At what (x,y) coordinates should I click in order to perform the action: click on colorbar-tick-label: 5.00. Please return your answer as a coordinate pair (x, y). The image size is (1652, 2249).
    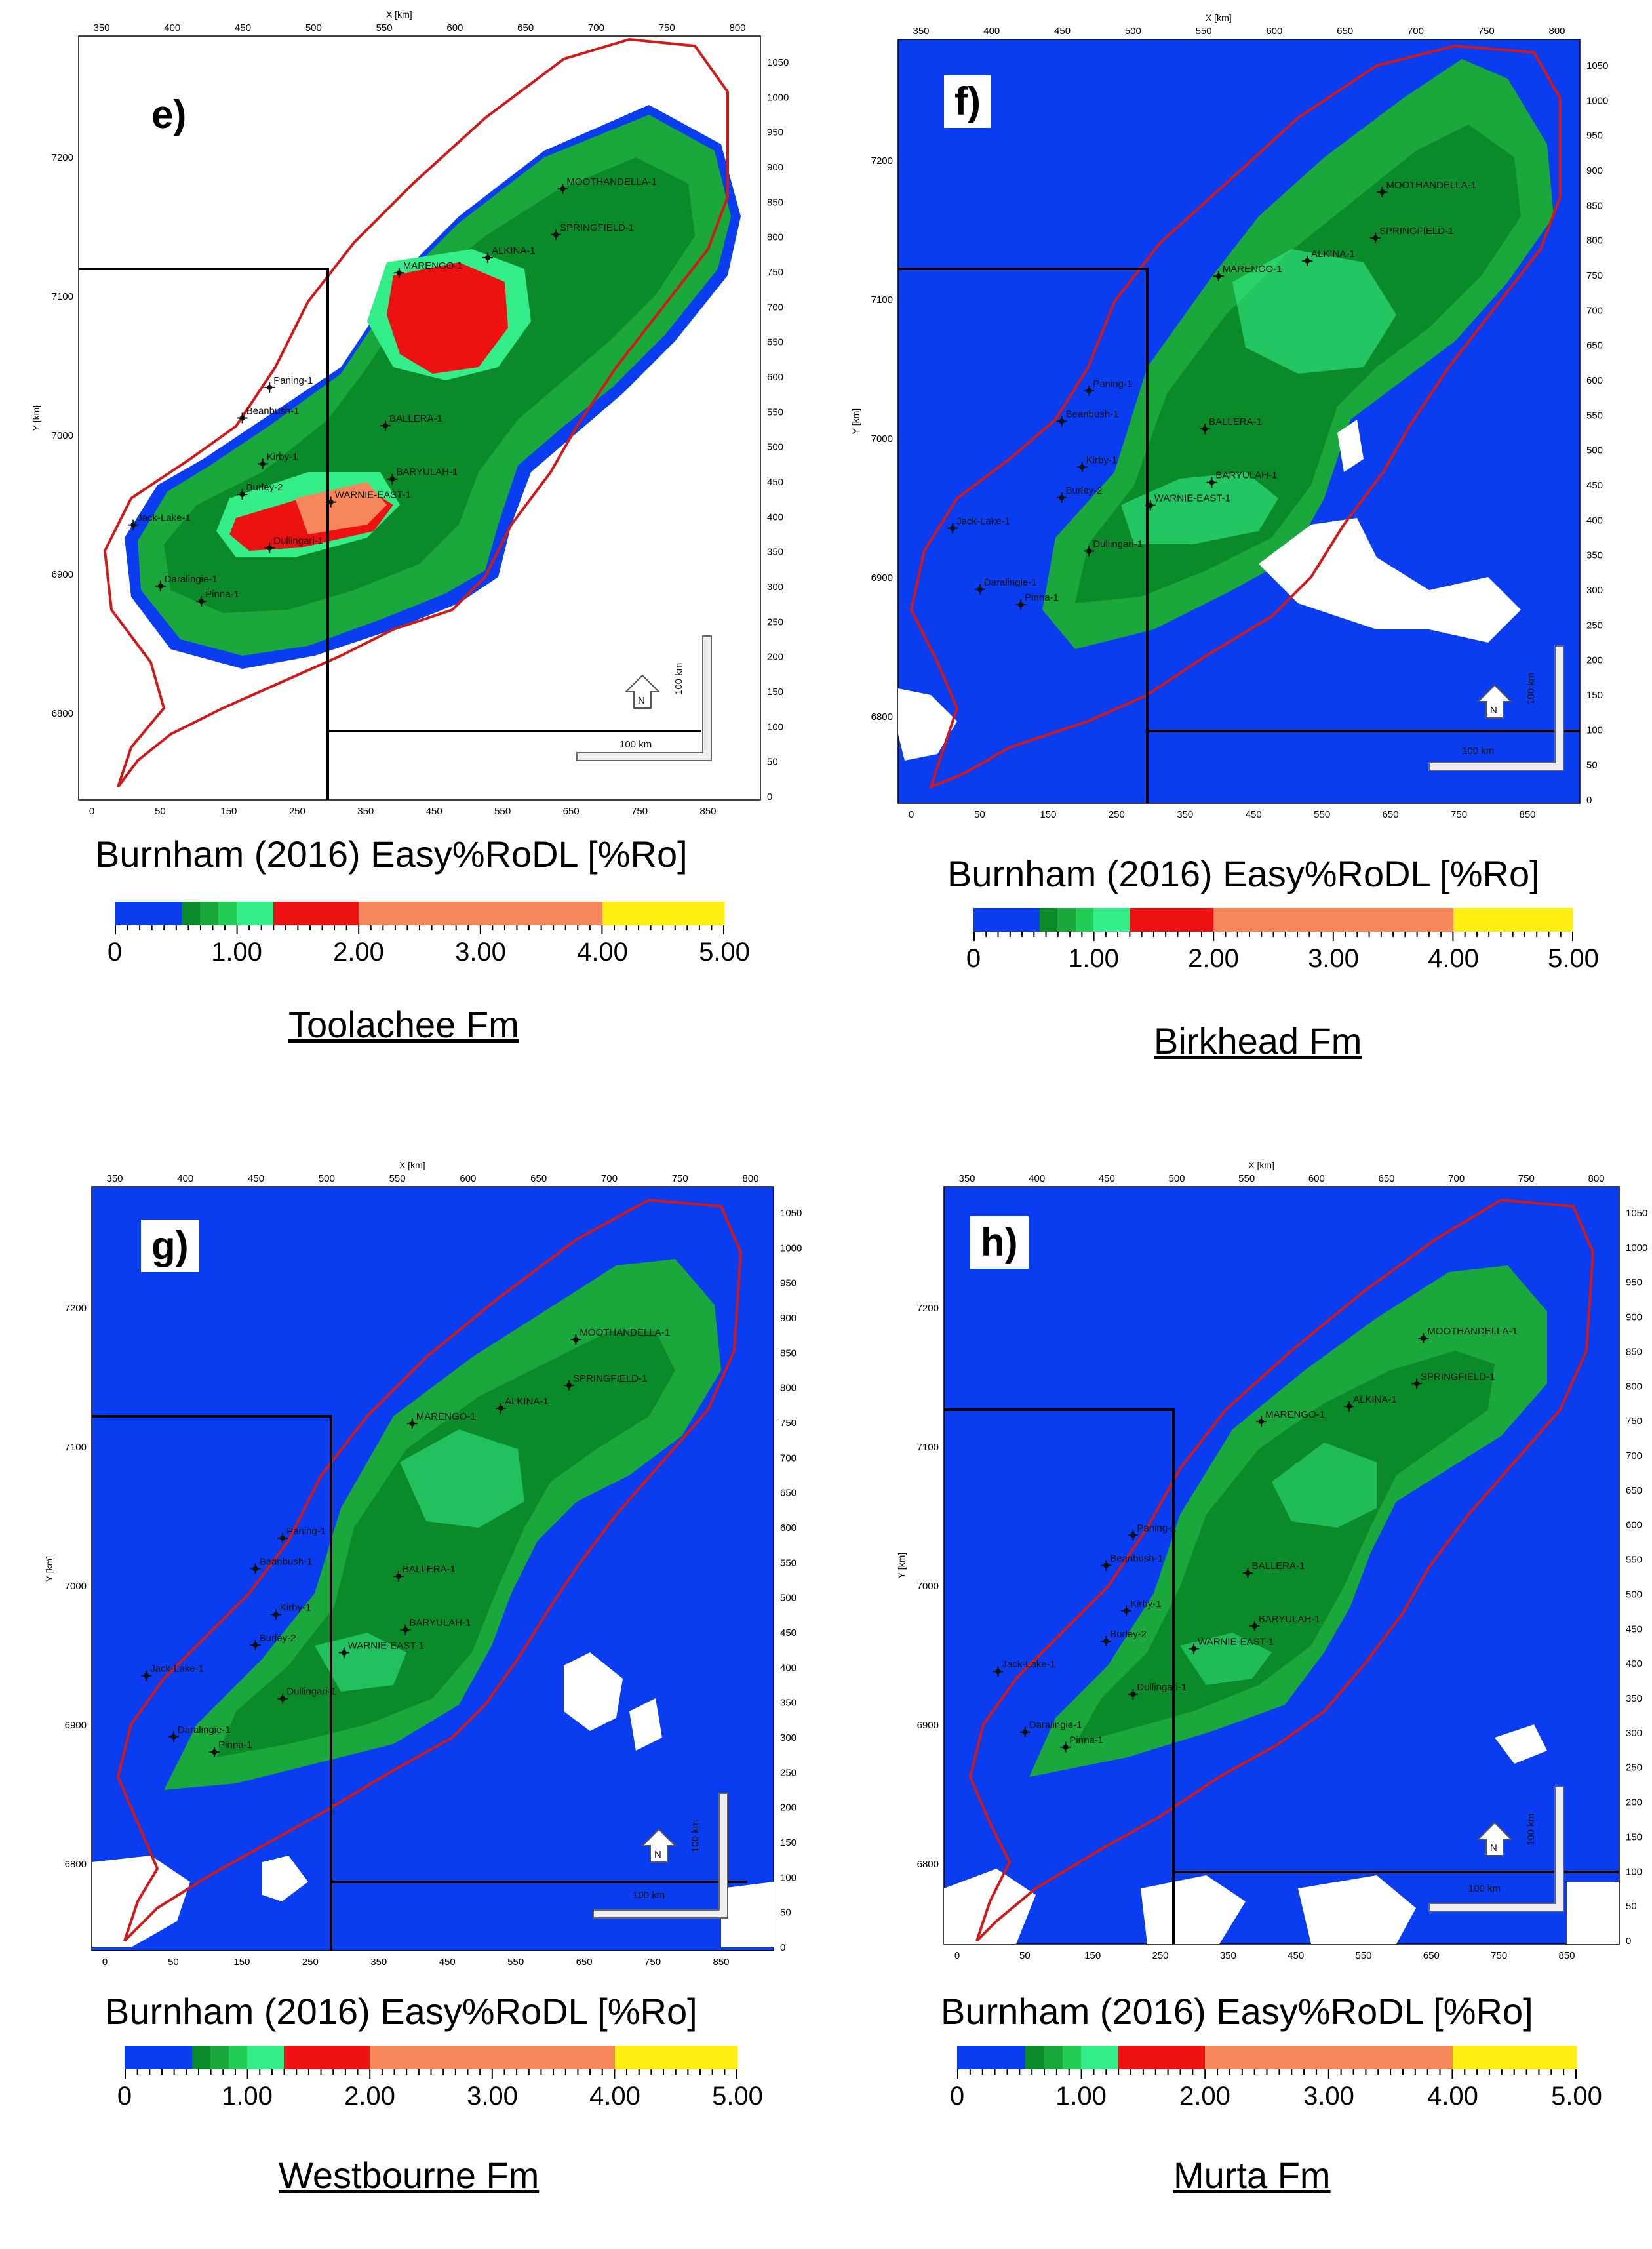
    Looking at the image, I should click on (1576, 2096).